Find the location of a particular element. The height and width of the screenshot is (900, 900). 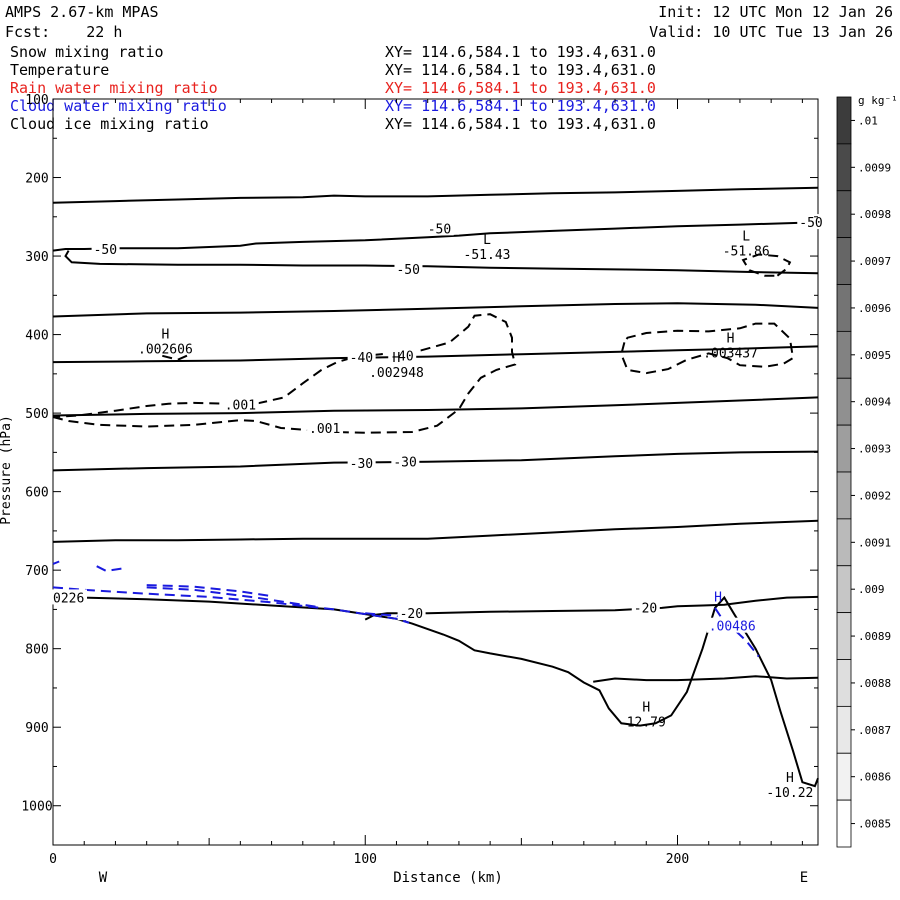

colorbar-label: .0085 is located at coordinates (874, 824).